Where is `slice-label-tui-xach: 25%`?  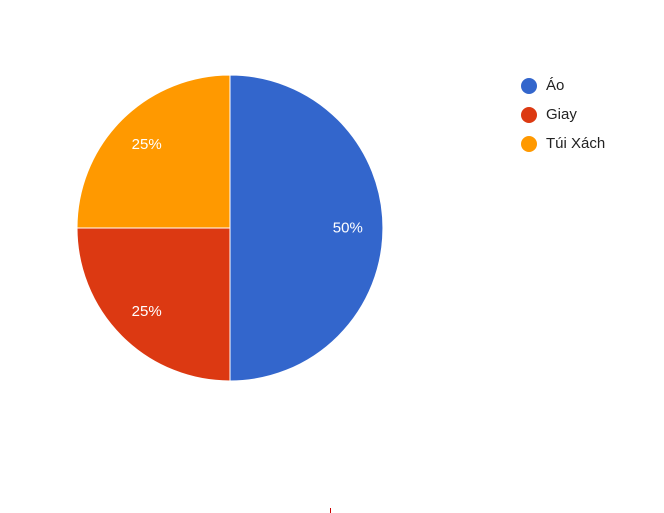
slice-label-tui-xach: 25% is located at coordinates (147, 144).